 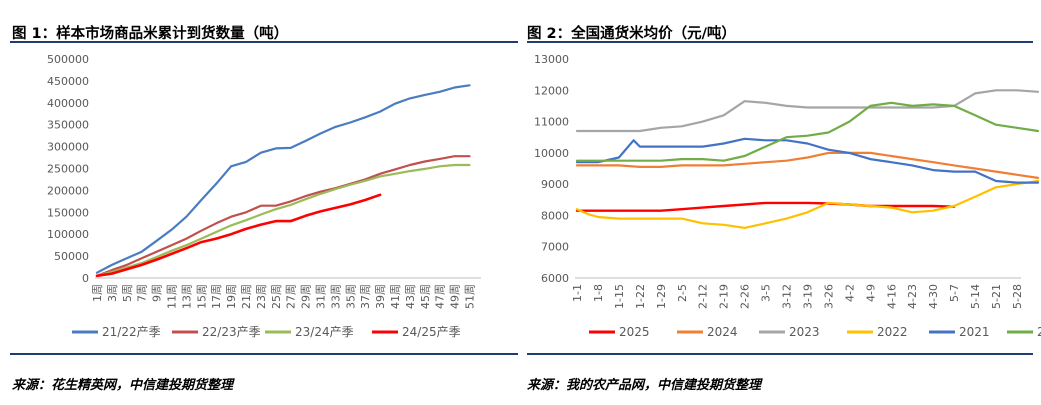 I want to click on x-tick-label: 3-19, so click(x=807, y=296).